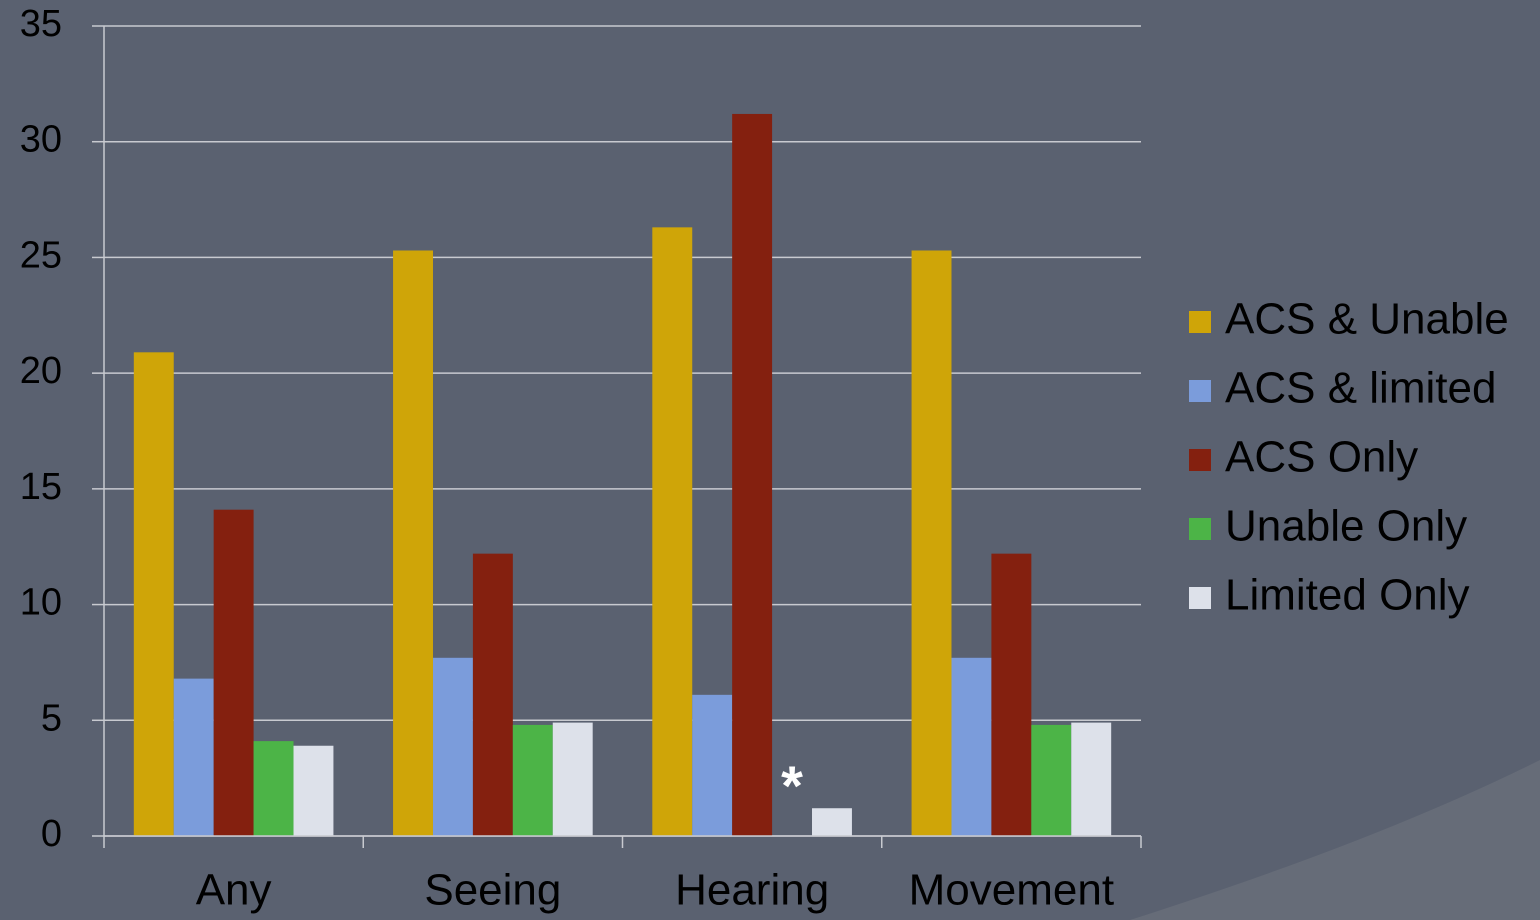  I want to click on x-tick-label: Hearing, so click(752, 890).